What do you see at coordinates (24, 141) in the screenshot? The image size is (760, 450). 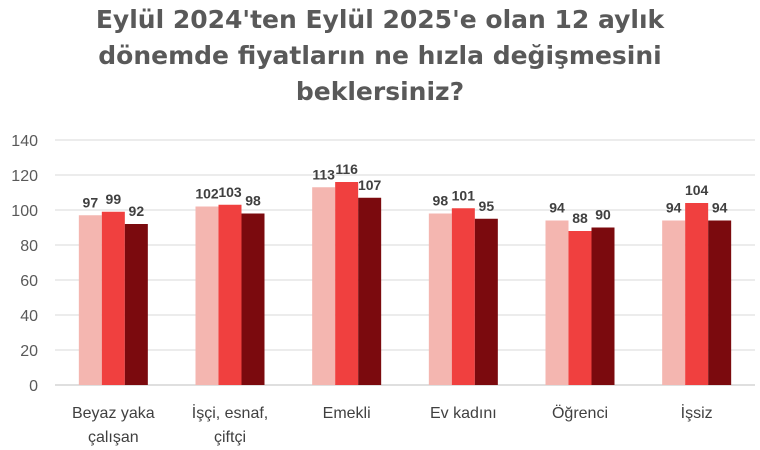 I see `y-tick-label: 140` at bounding box center [24, 141].